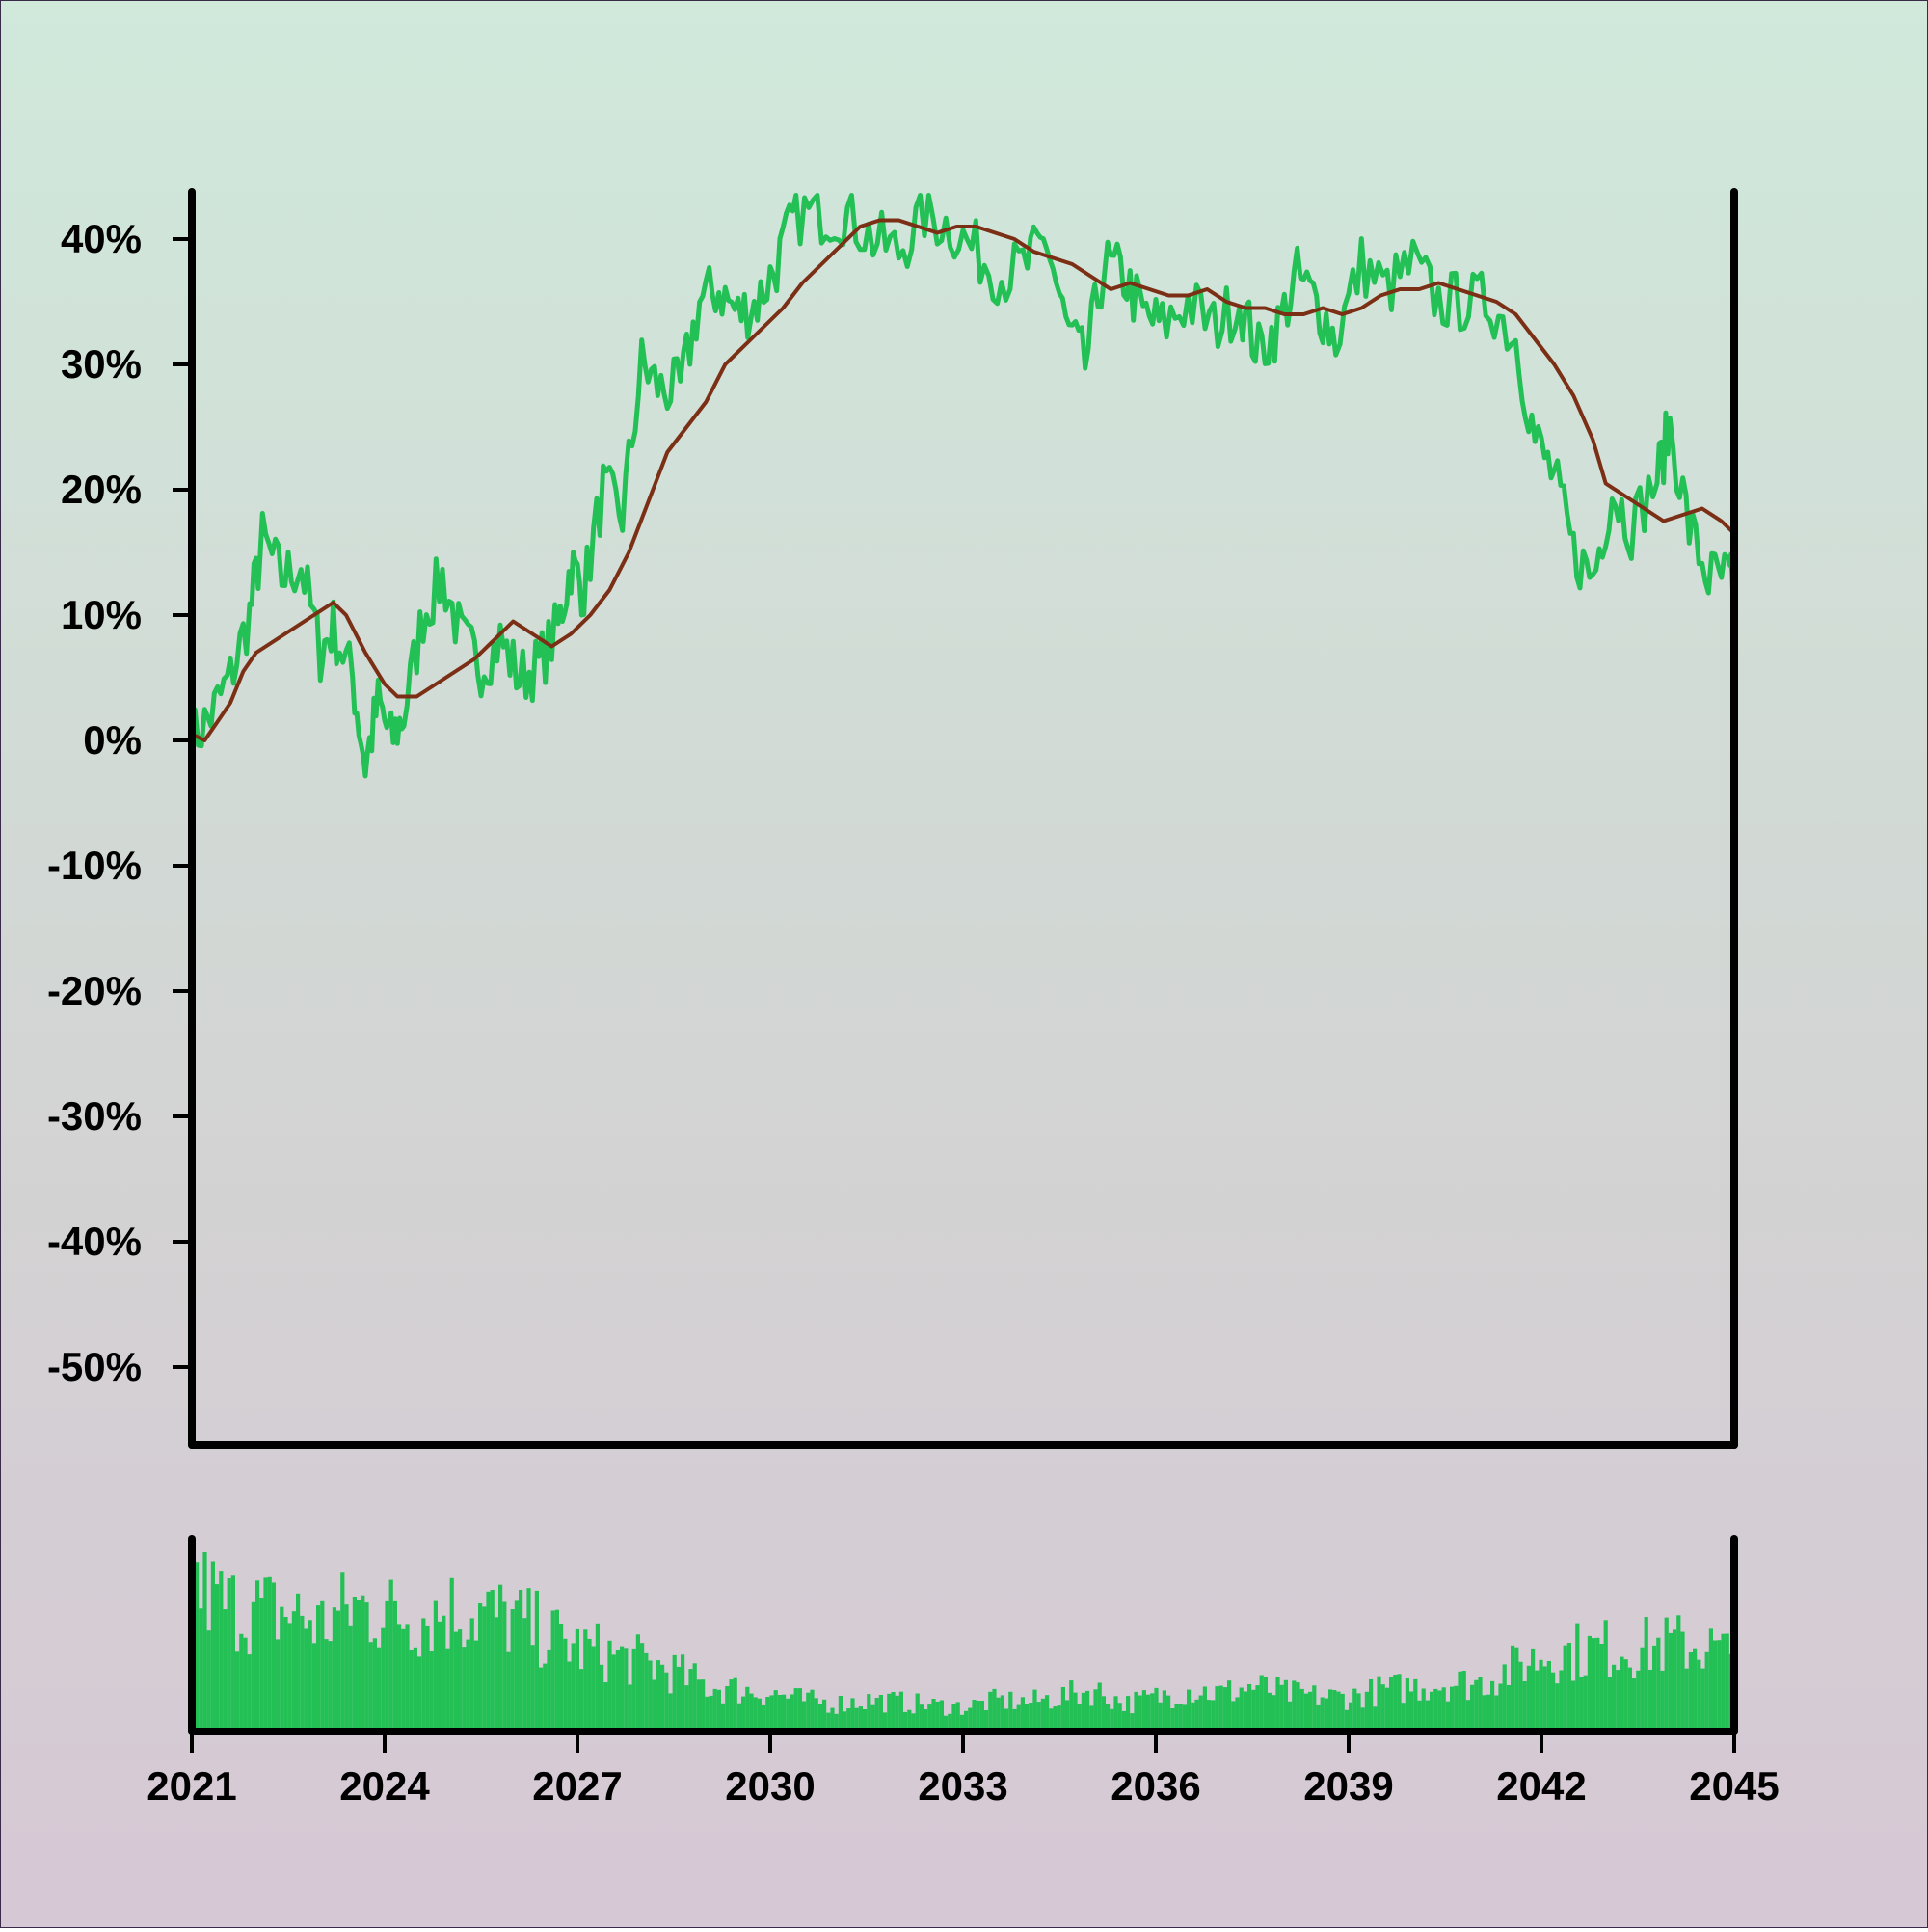  Describe the element at coordinates (1155, 1786) in the screenshot. I see `x-tick-label: 2036` at that location.